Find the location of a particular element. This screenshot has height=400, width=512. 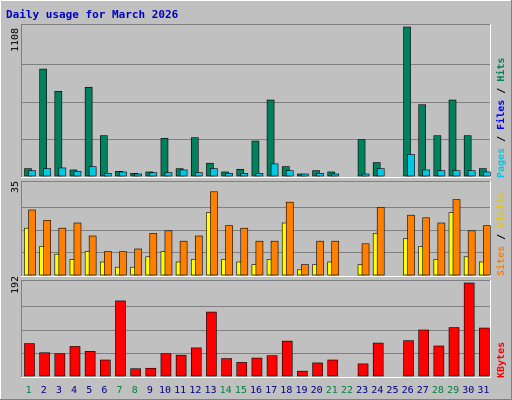

x-label-day-4: 4 is located at coordinates (74, 390).